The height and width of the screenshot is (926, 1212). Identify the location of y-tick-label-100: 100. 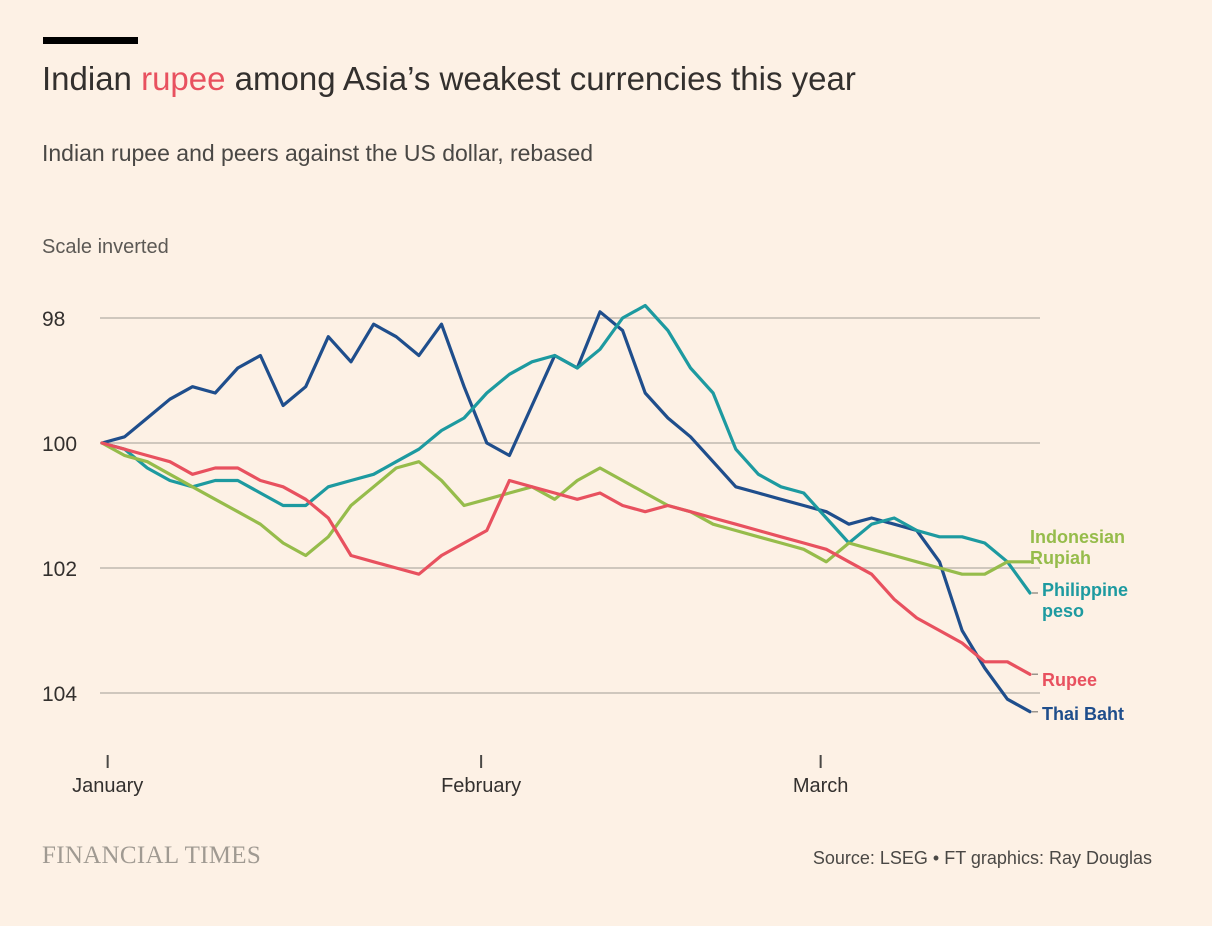
(59, 444).